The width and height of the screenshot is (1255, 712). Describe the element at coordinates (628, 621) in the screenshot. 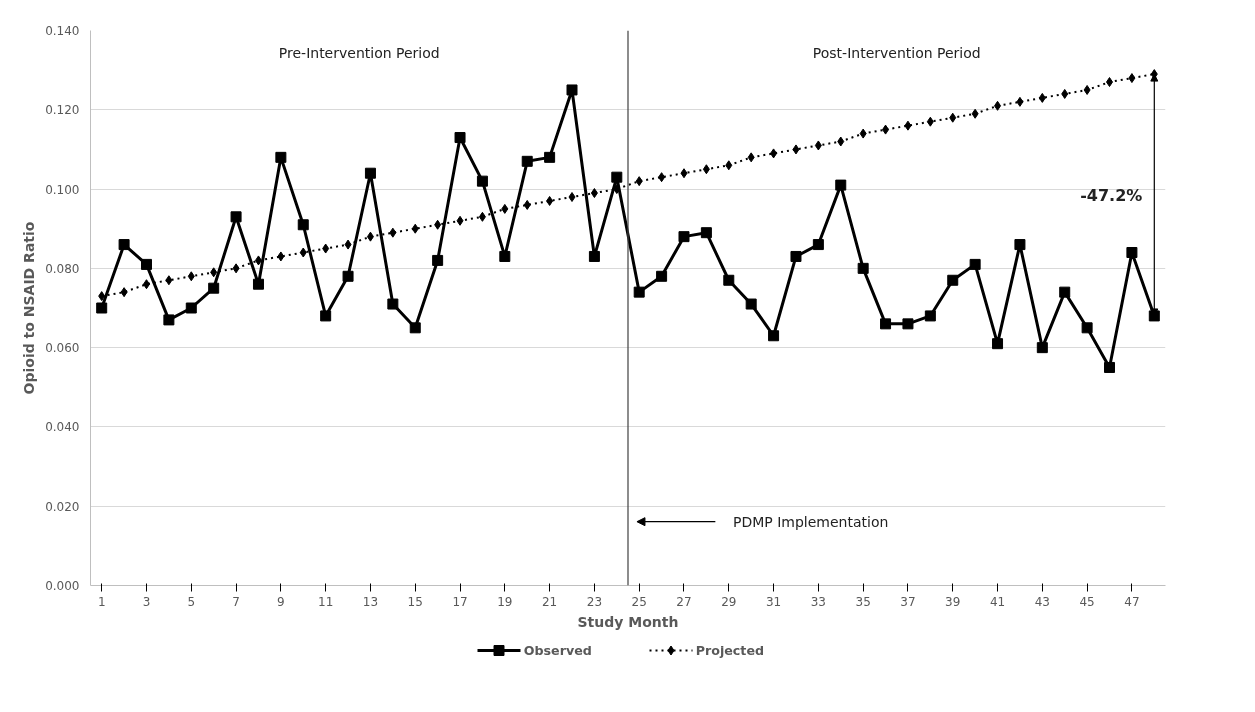

I see `x-axis-title: Study Month` at that location.